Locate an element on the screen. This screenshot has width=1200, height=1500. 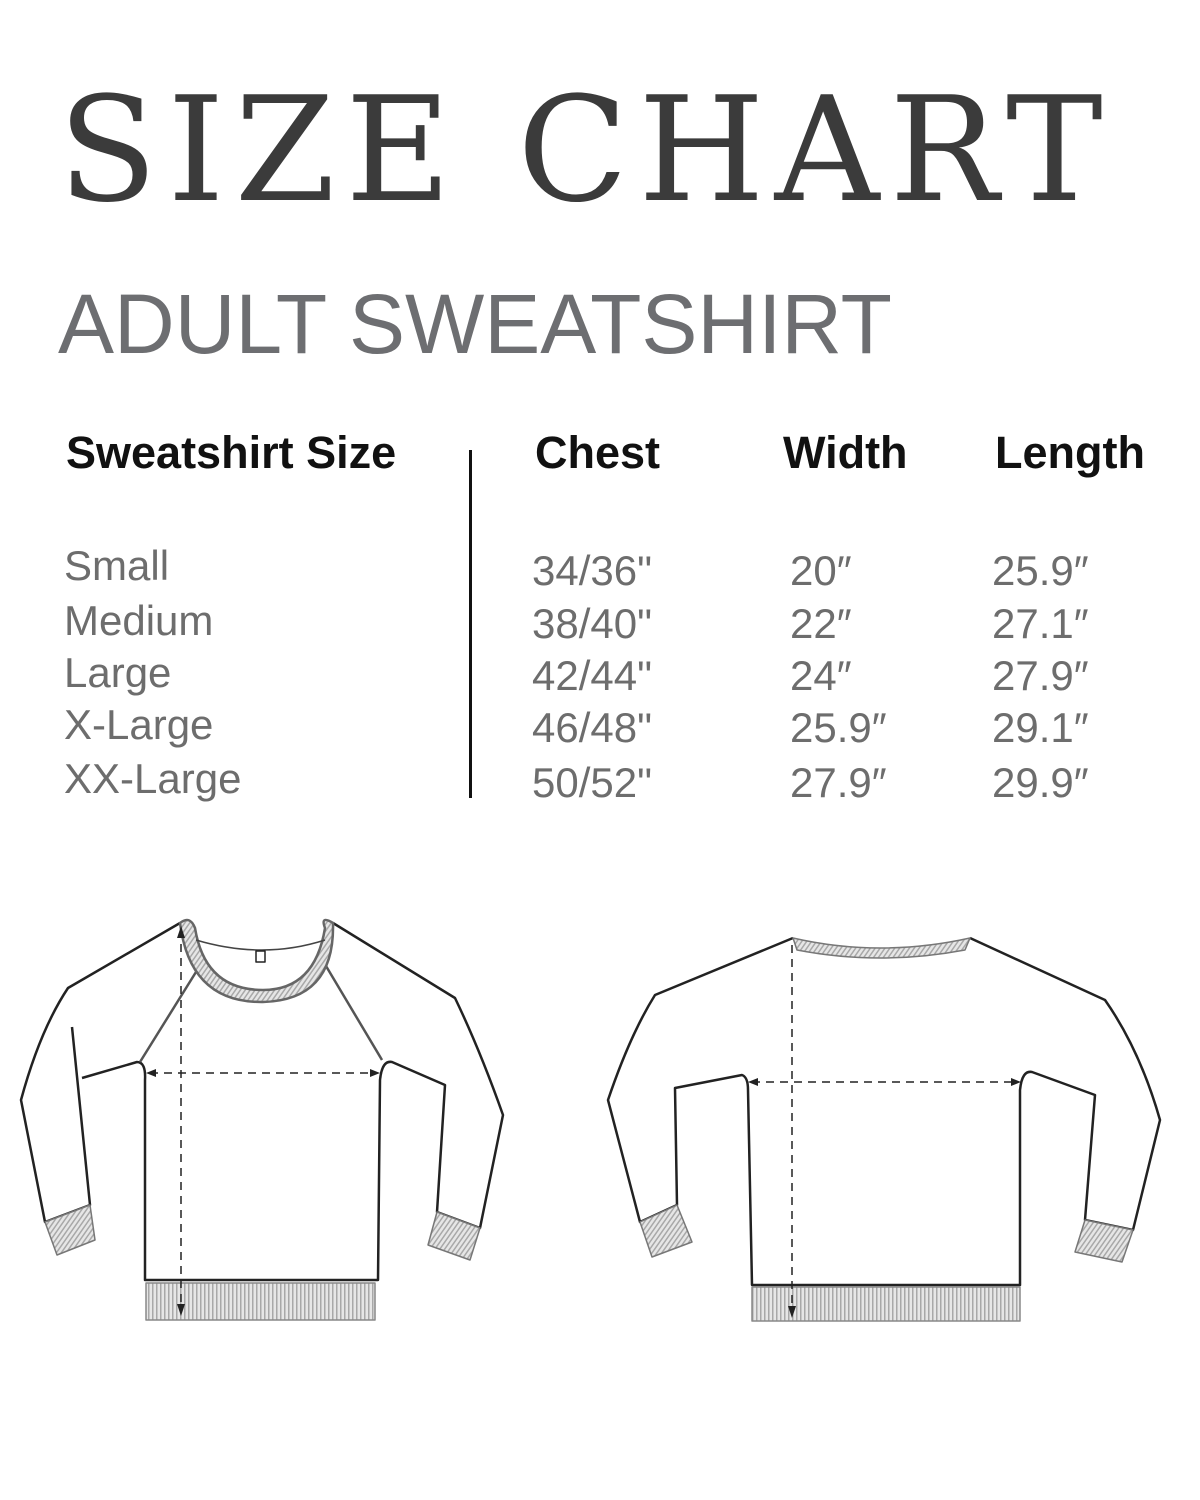
column-header-chest: Chest is located at coordinates (598, 452).